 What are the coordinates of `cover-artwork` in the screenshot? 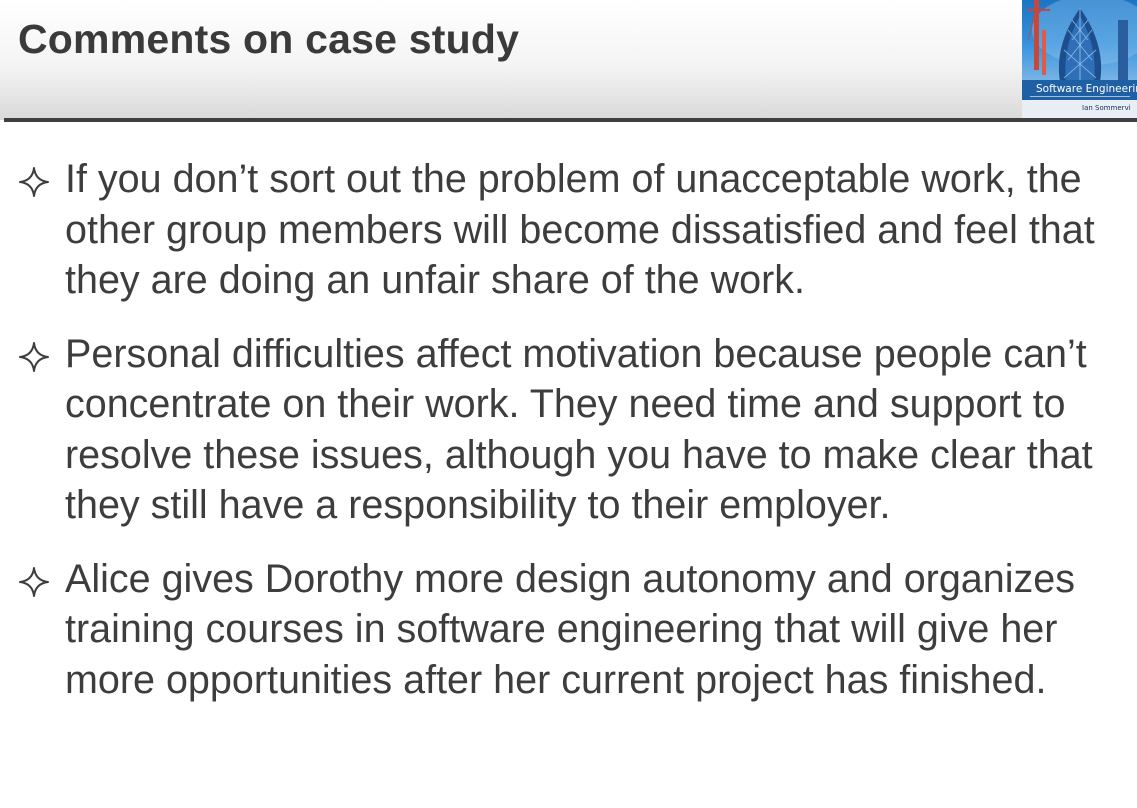 It's located at (1079, 60).